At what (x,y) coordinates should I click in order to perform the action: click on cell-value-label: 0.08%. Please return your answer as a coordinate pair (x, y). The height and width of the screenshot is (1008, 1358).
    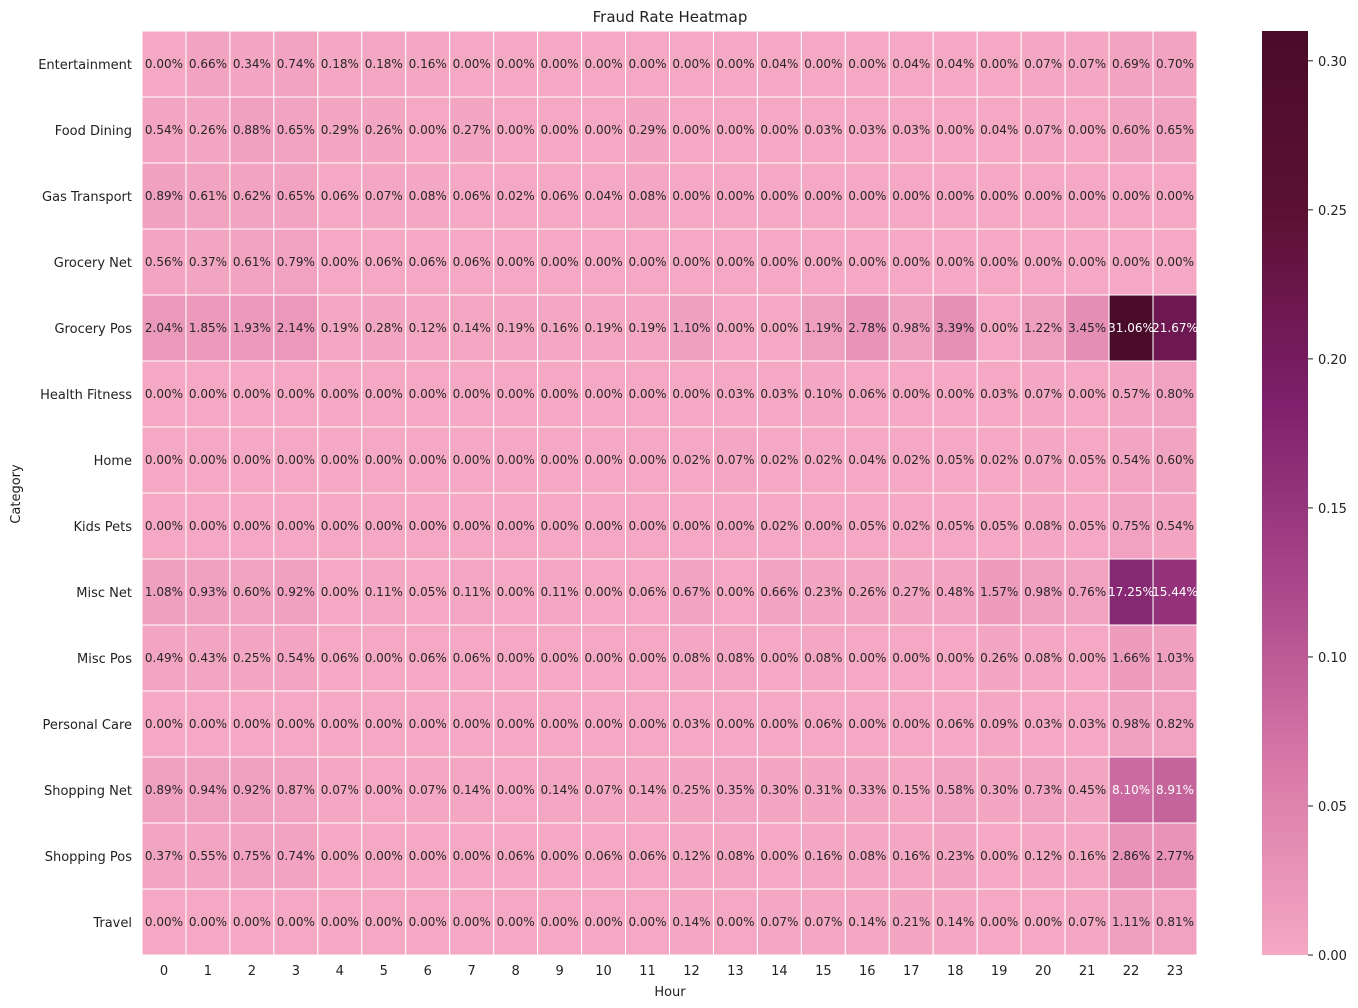
    Looking at the image, I should click on (735, 658).